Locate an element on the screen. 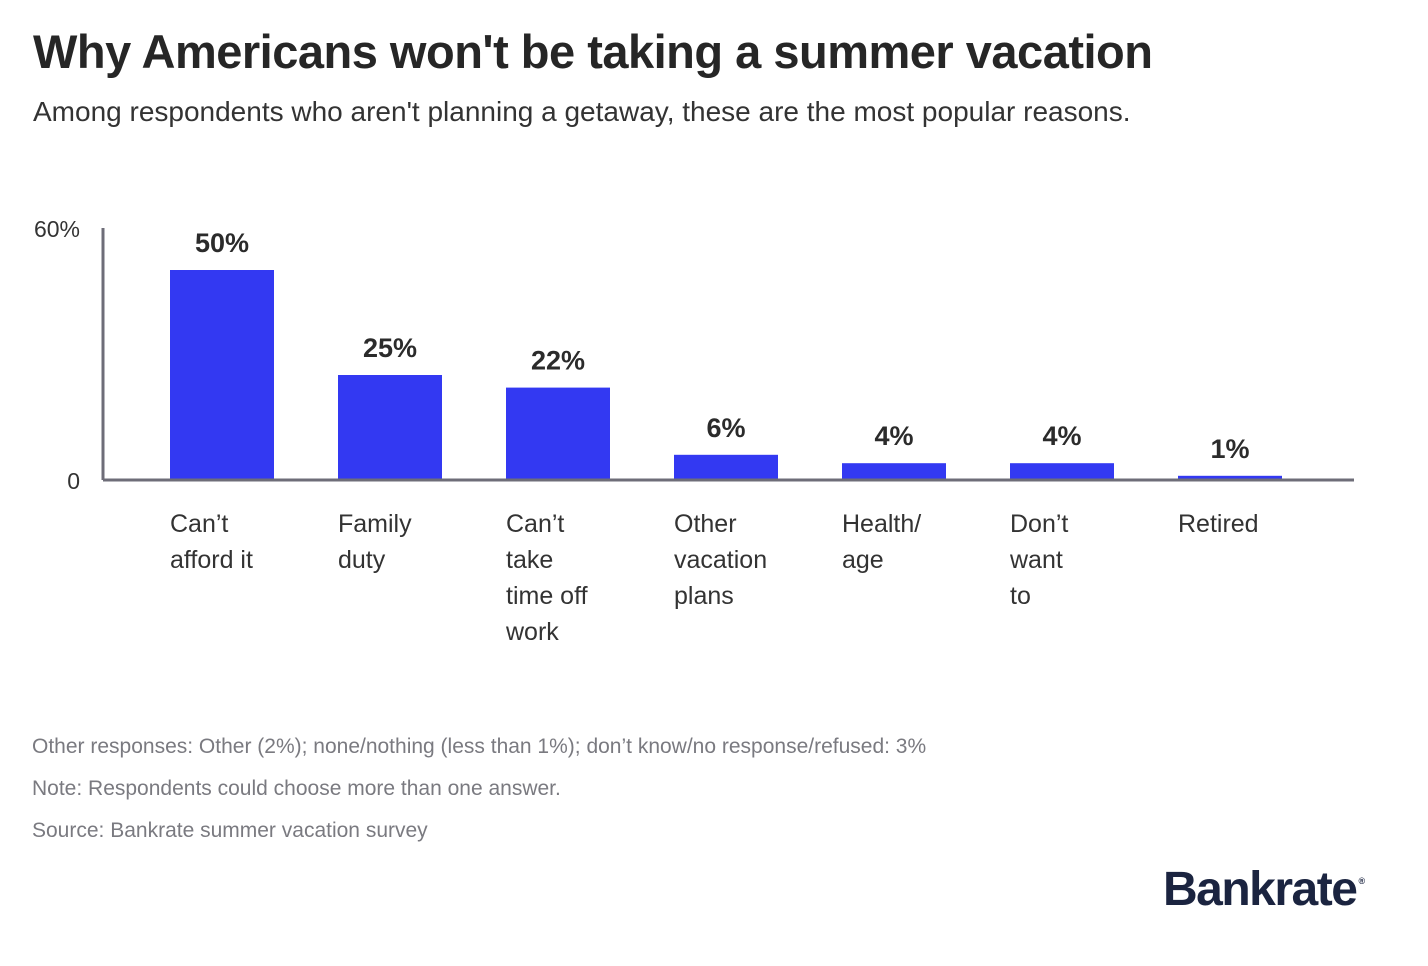  logo-text: Bankrate is located at coordinates (1260, 889).